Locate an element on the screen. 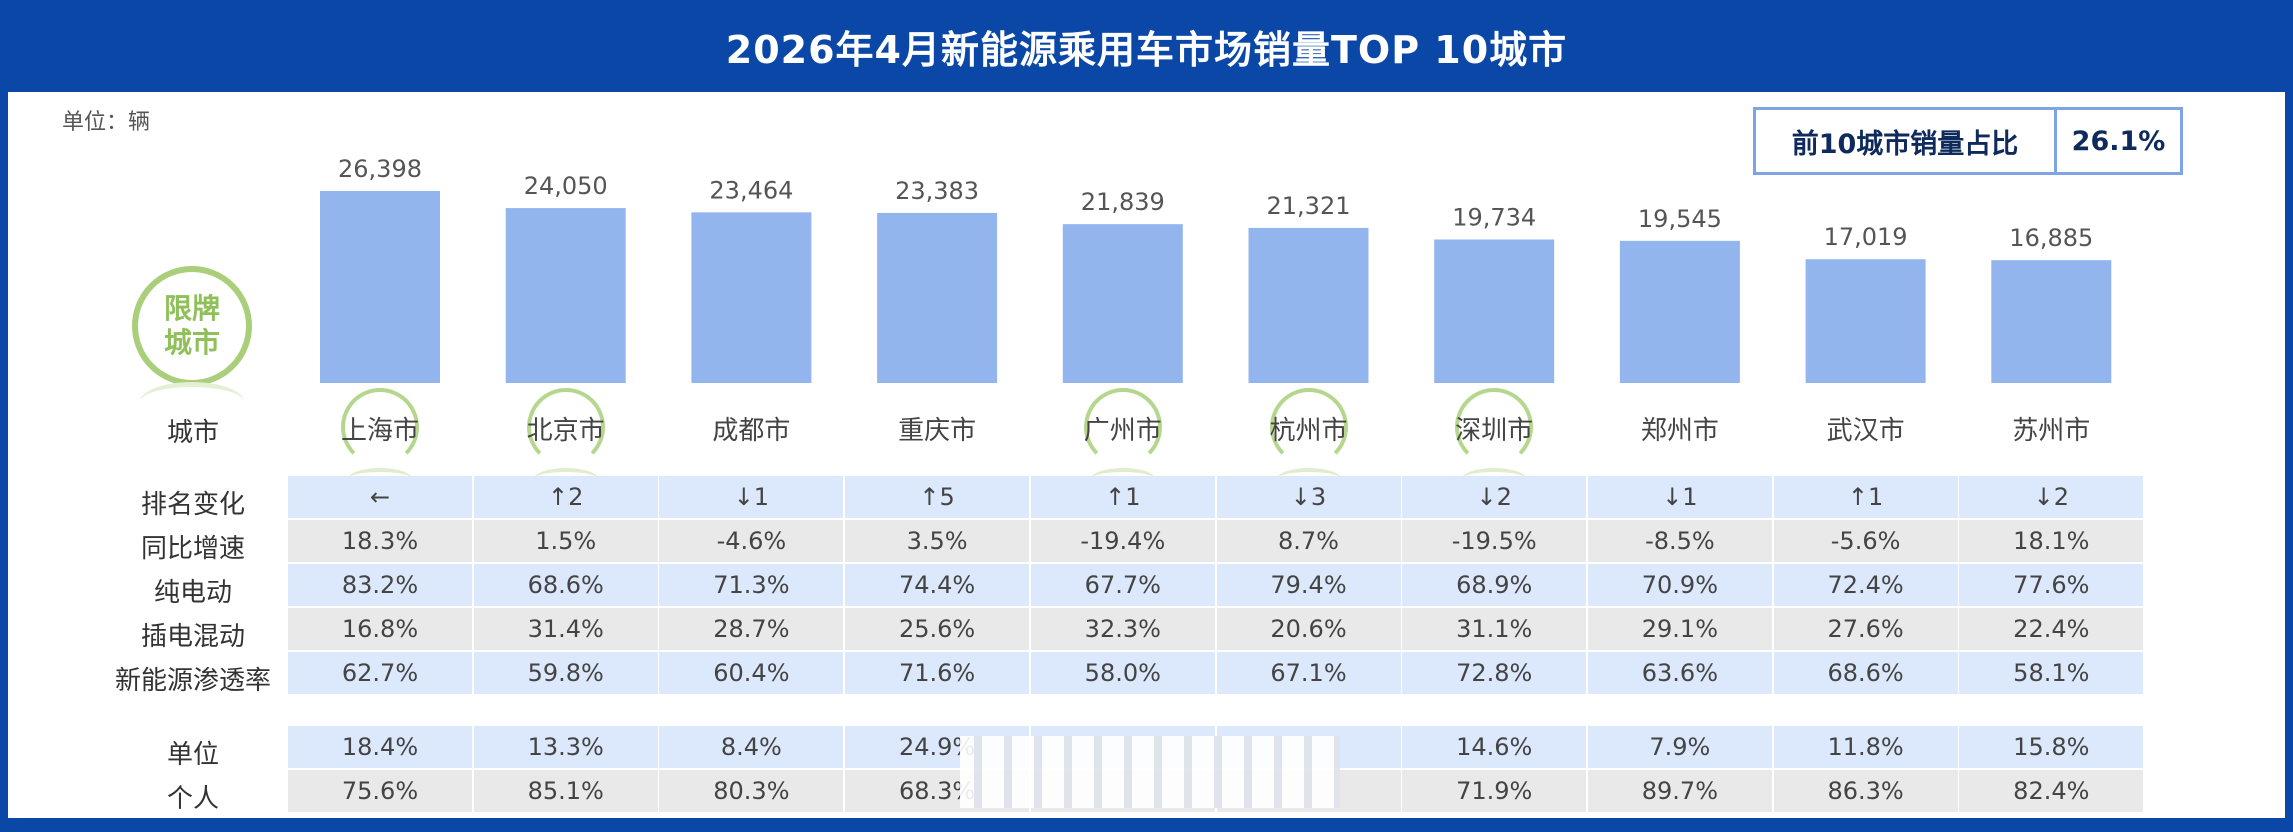  table-cell-unit: 15.8% is located at coordinates (2051, 747).